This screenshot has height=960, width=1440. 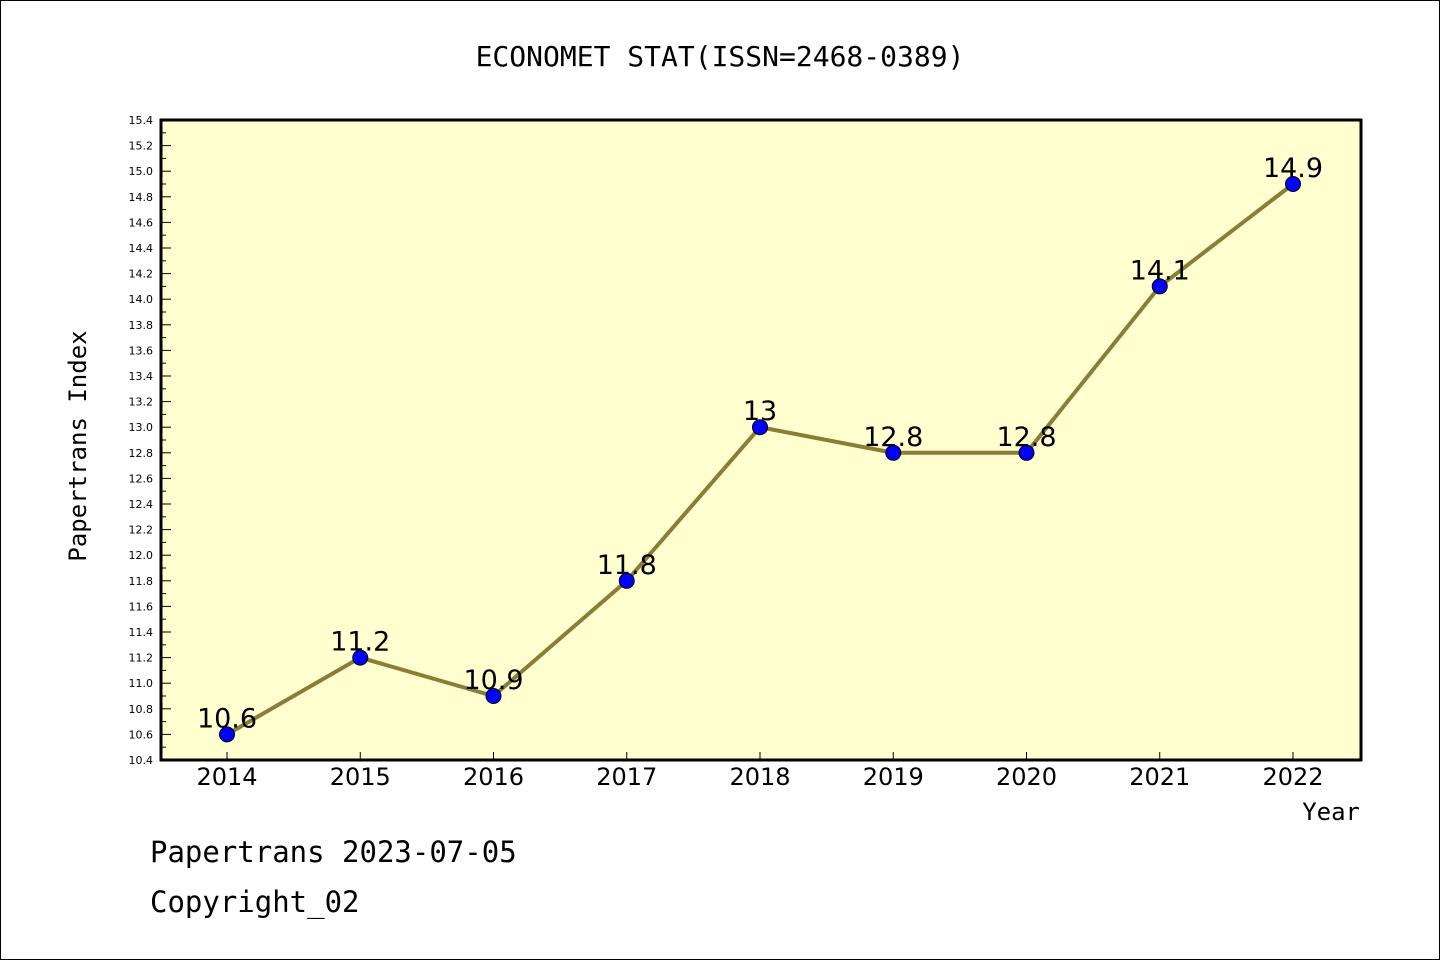 What do you see at coordinates (141, 760) in the screenshot?
I see `y-tick-label: 10.4` at bounding box center [141, 760].